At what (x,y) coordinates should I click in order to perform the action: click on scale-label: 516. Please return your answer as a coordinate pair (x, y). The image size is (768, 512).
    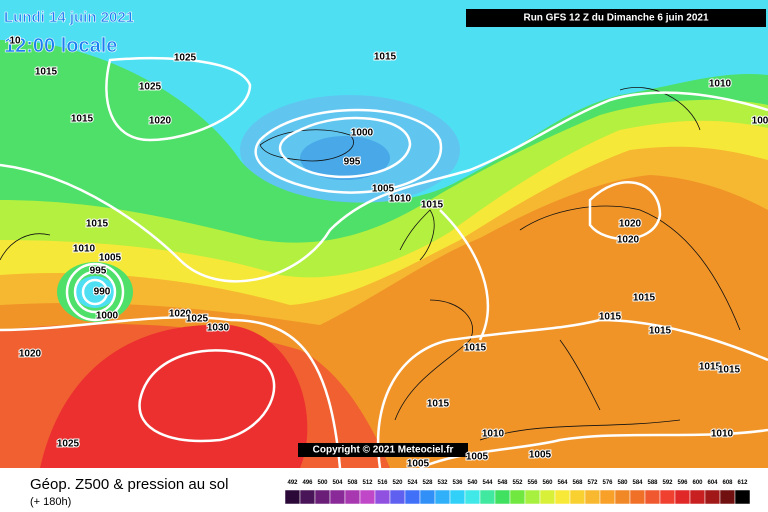
    Looking at the image, I should click on (382, 483).